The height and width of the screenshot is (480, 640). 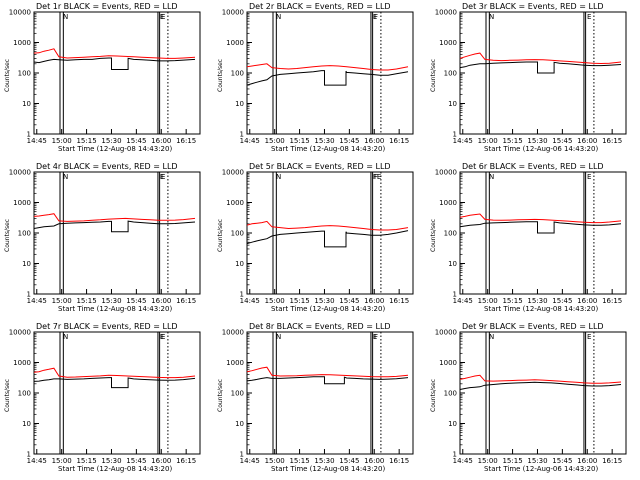 I want to click on panel-title: Det 7r BLACK = Events, RED = LLD, so click(x=107, y=326).